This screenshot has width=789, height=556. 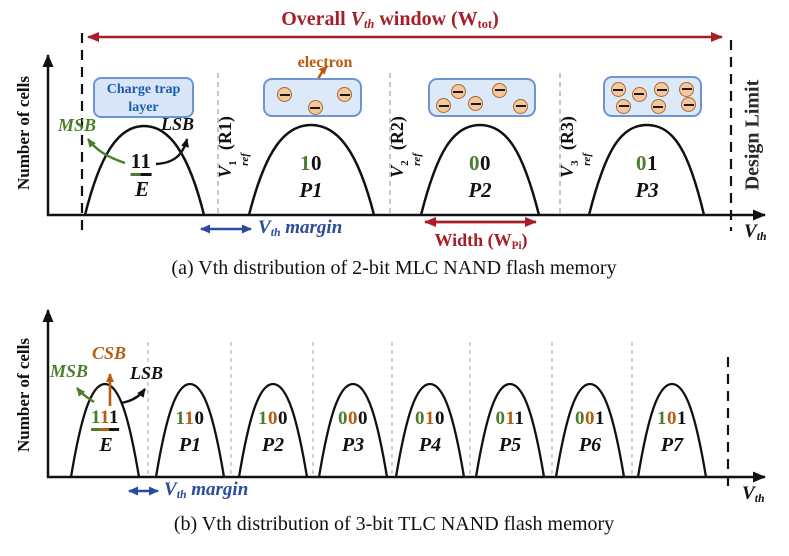 What do you see at coordinates (574, 147) in the screenshot?
I see `vref3-label: V 3 ref (R3)` at bounding box center [574, 147].